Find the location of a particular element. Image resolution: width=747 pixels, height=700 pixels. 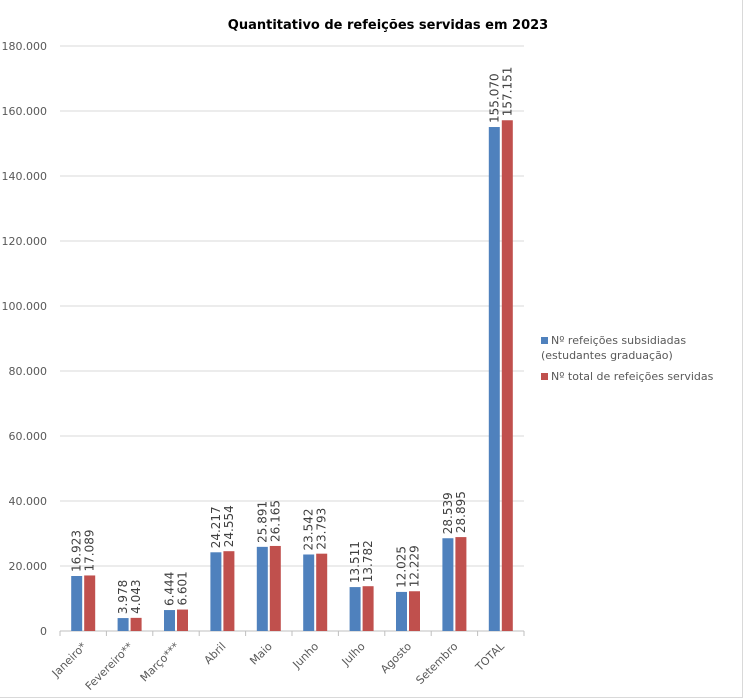

legend-label: Nº total de refeições servidas is located at coordinates (632, 376).